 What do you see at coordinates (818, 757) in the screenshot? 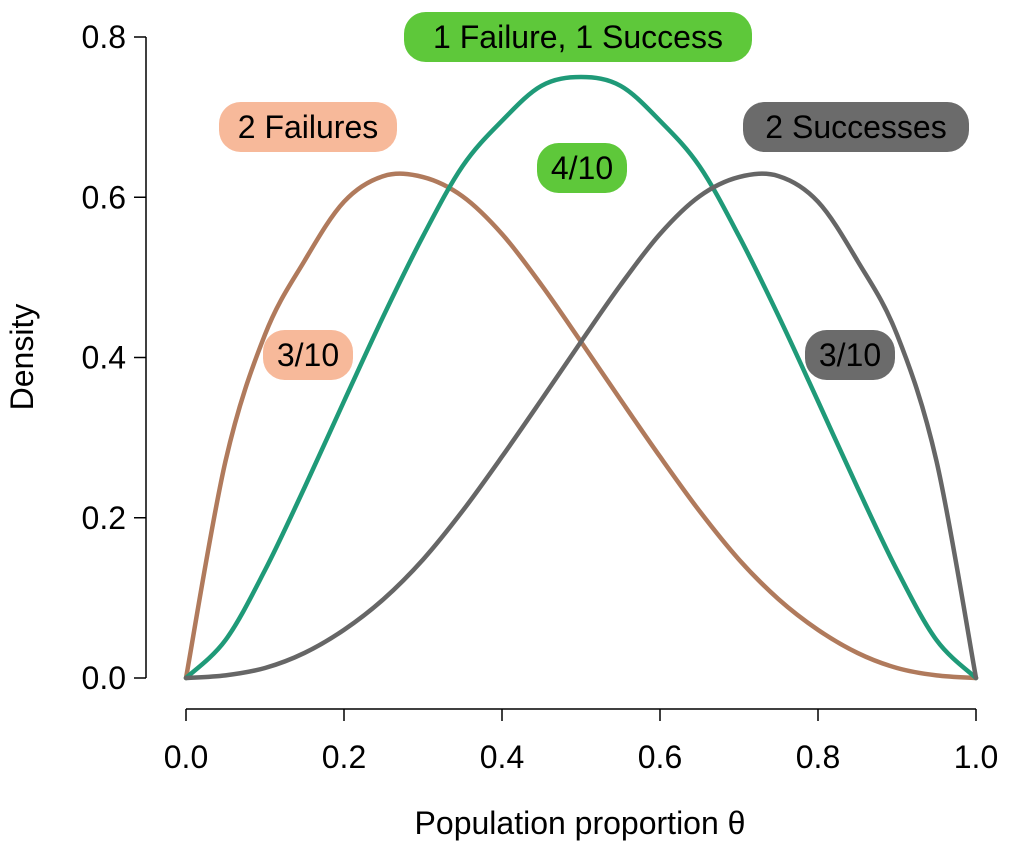
I see `x-tick-label: 0.8` at bounding box center [818, 757].